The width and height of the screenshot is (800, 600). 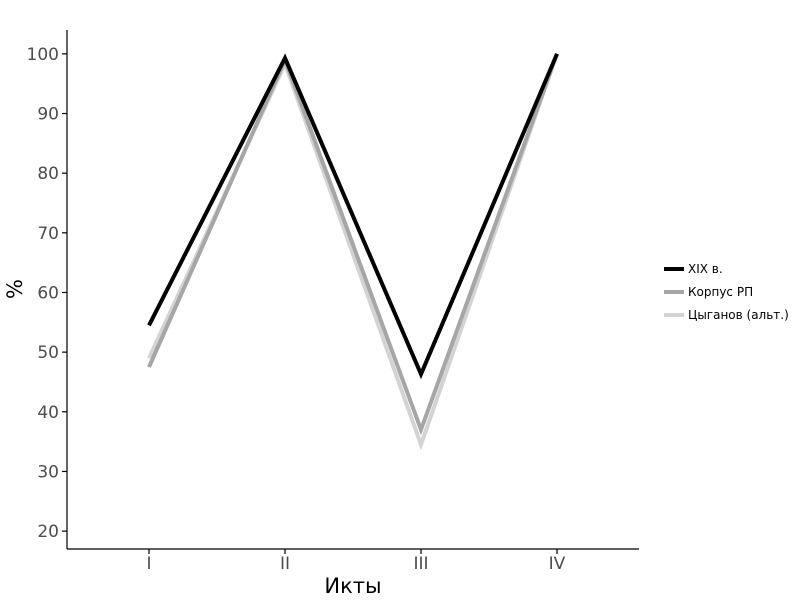 I want to click on x-tick-label: III, so click(x=420, y=564).